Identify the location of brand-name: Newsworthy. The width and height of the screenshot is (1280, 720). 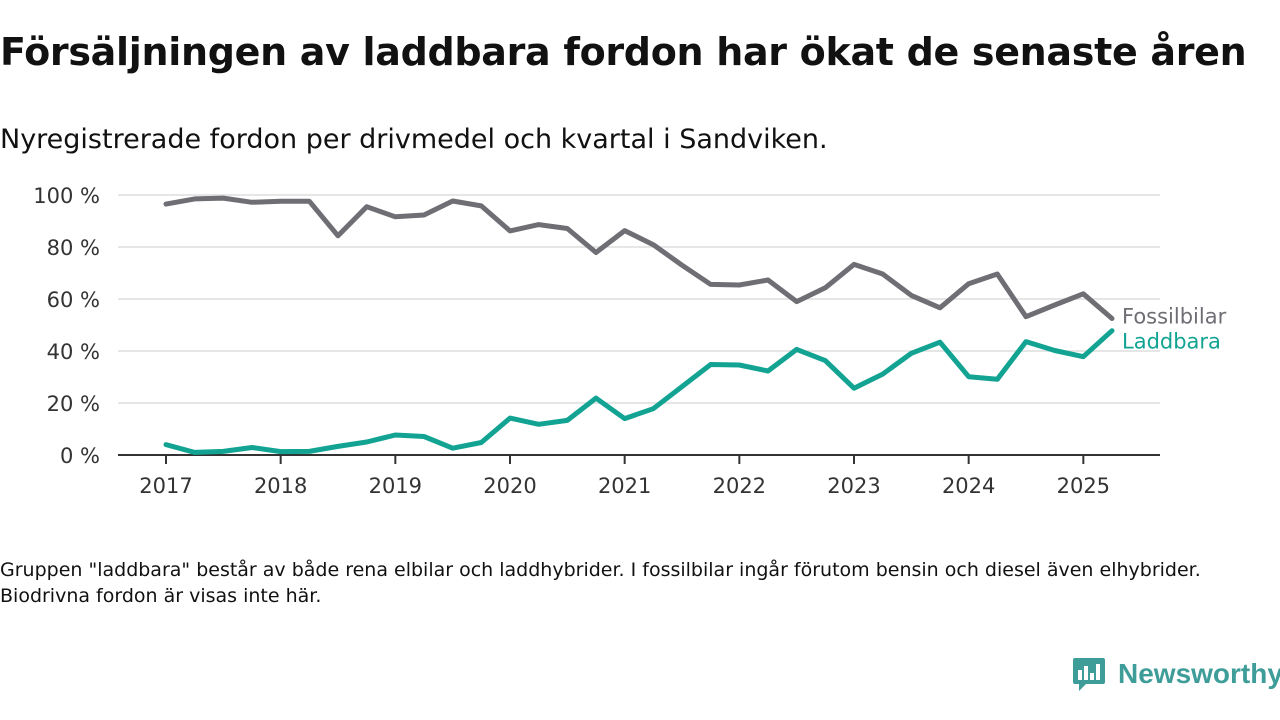
(1199, 673).